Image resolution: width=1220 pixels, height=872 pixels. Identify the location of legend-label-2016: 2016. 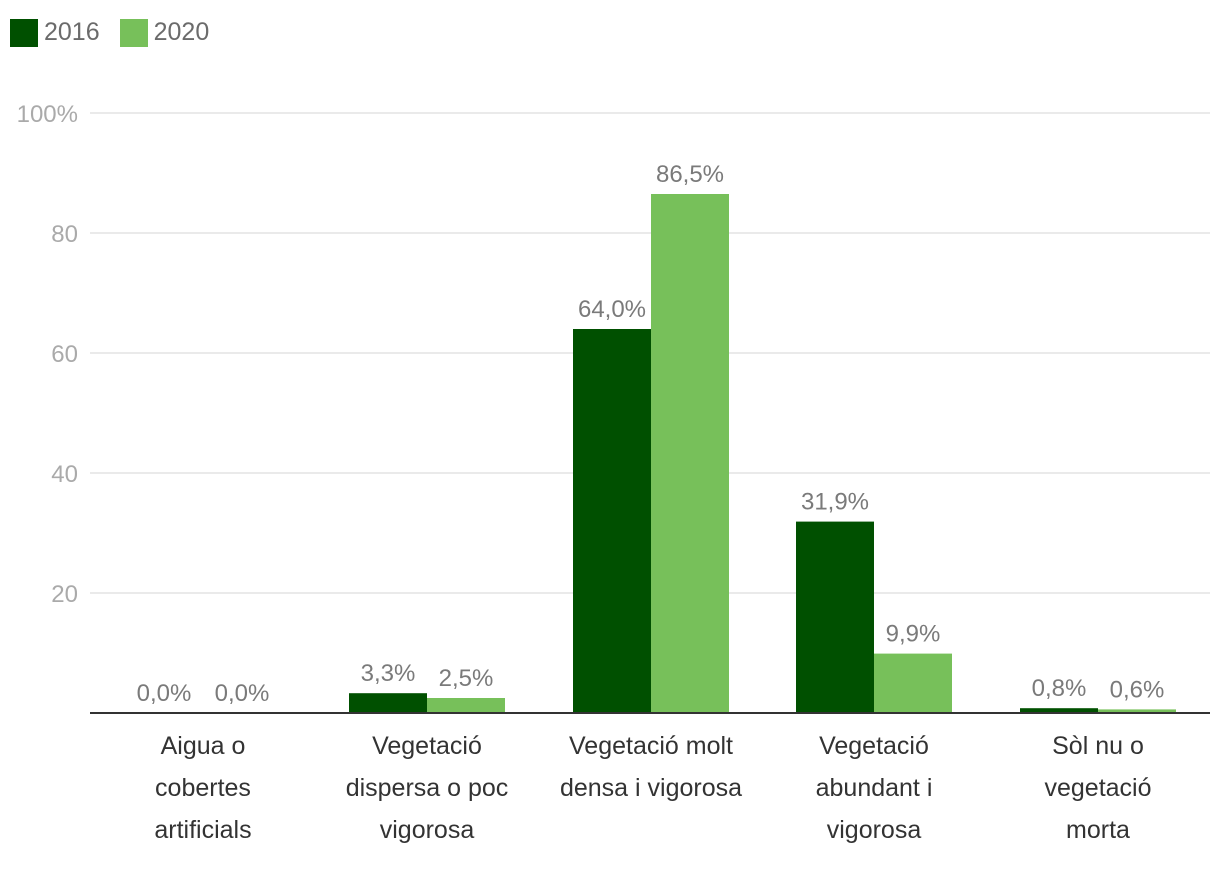
(72, 32).